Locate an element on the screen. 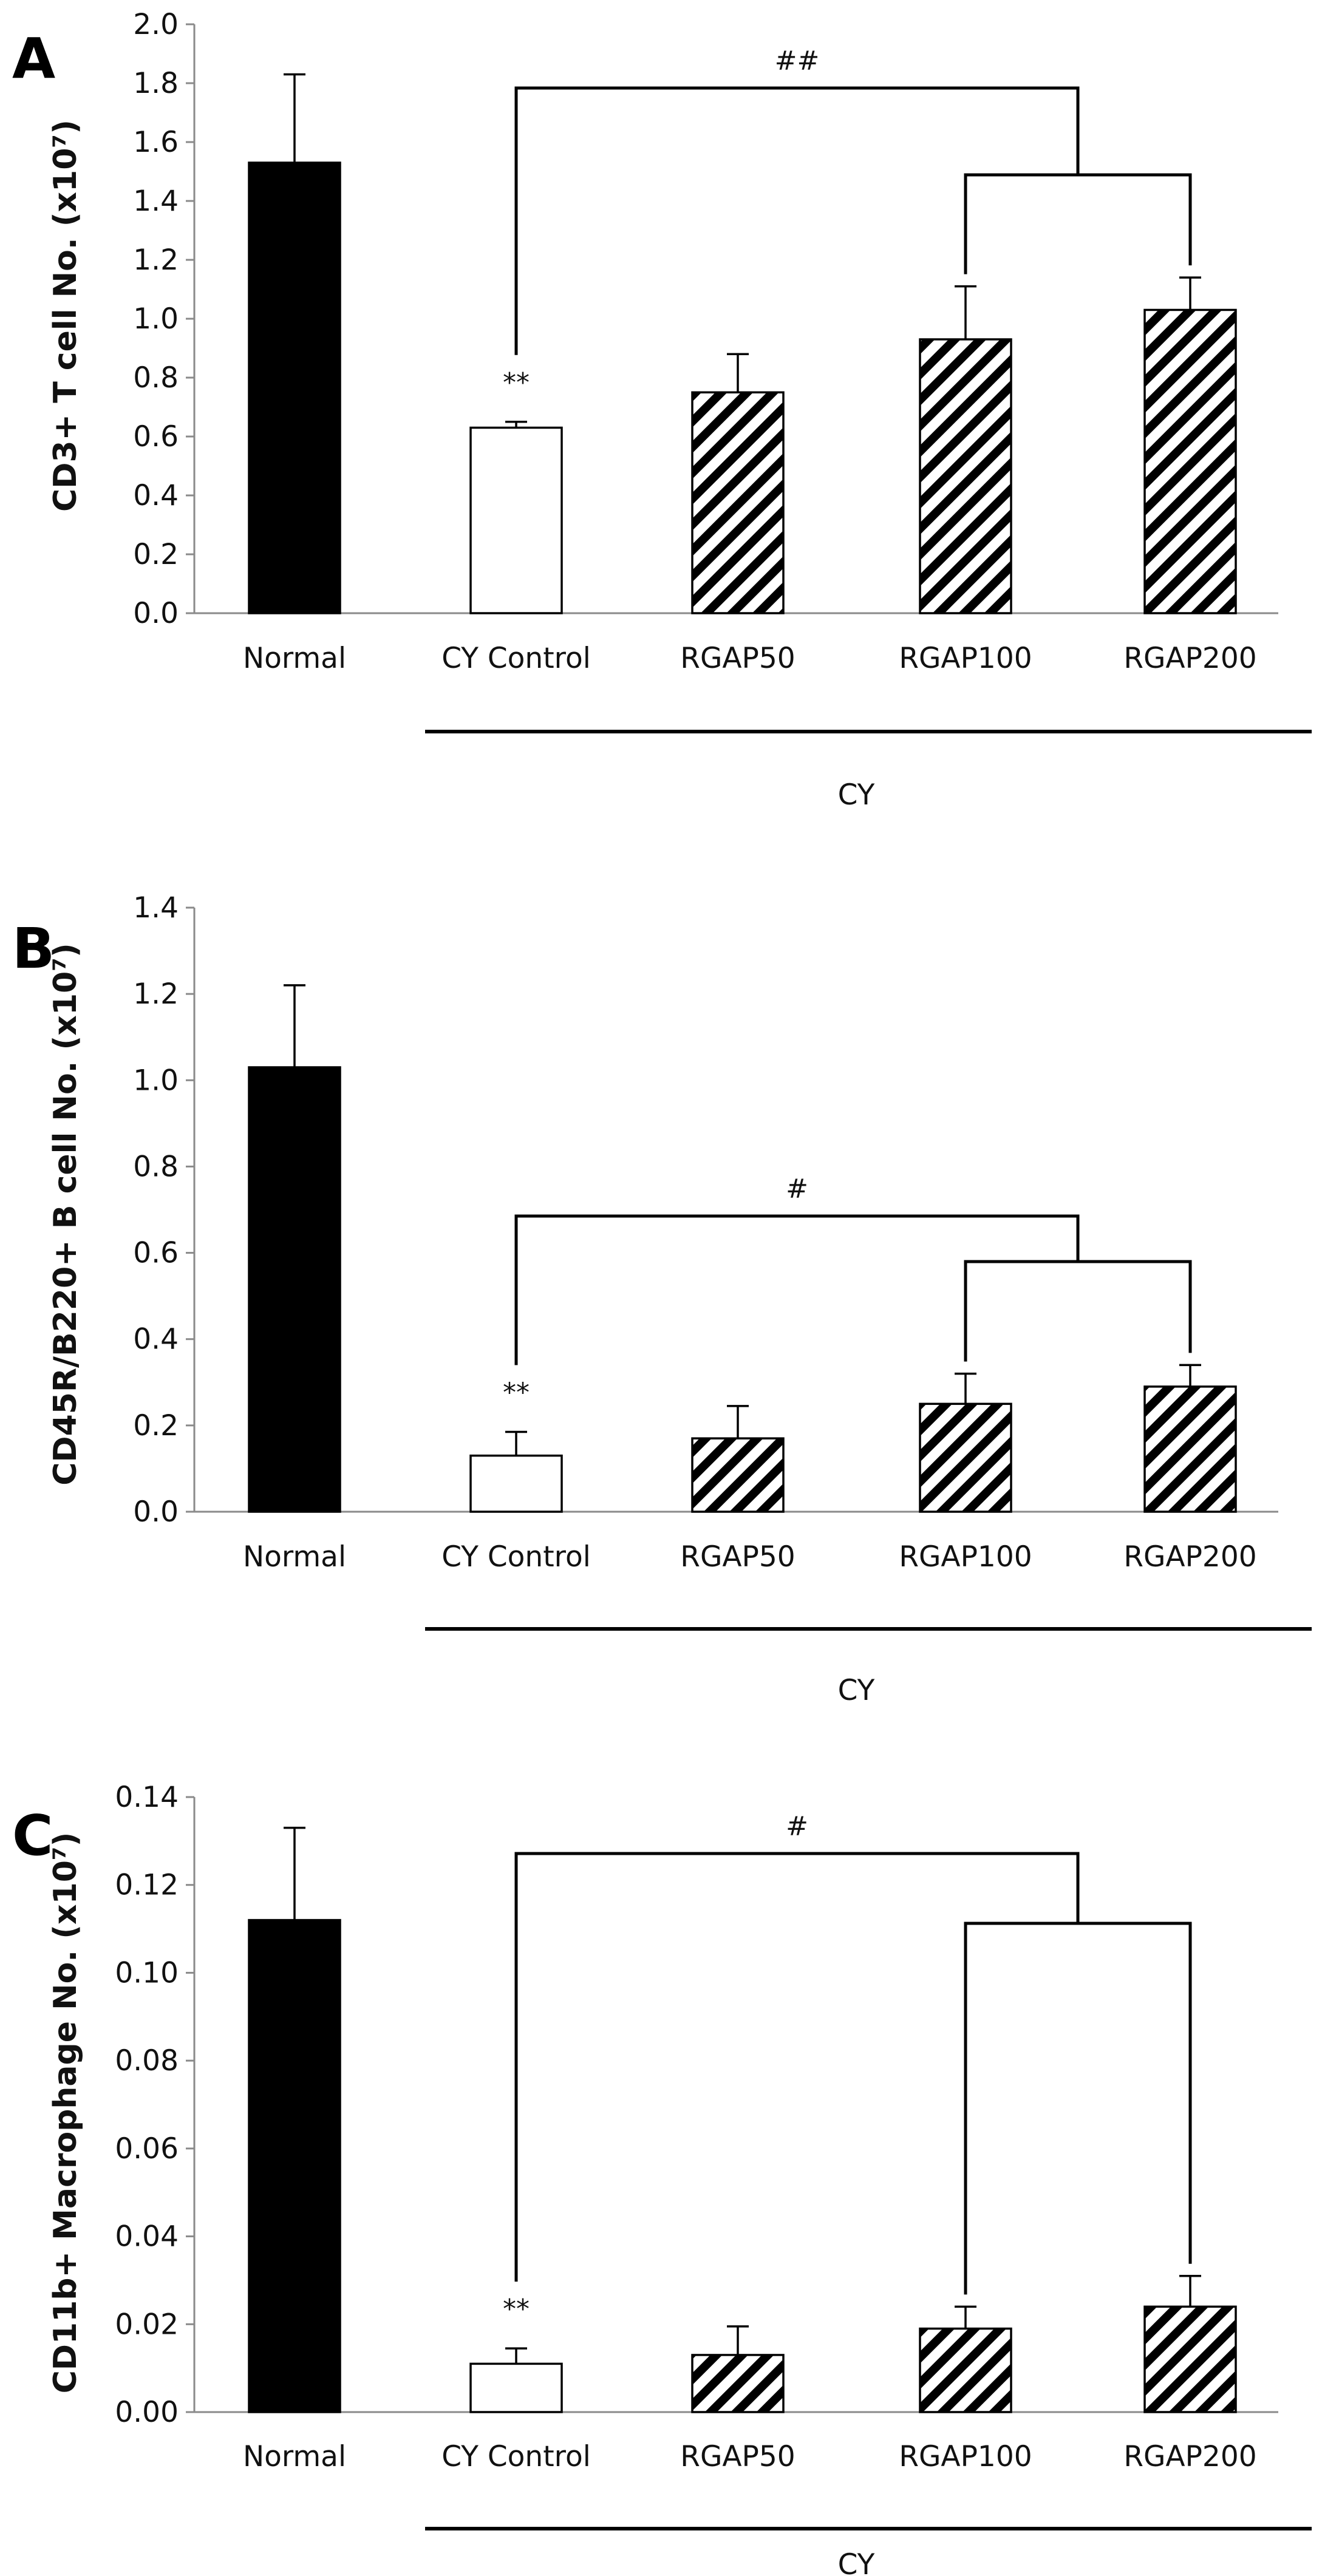 The width and height of the screenshot is (1322, 2576). y-tick-label-a: 0.2 is located at coordinates (156, 554).